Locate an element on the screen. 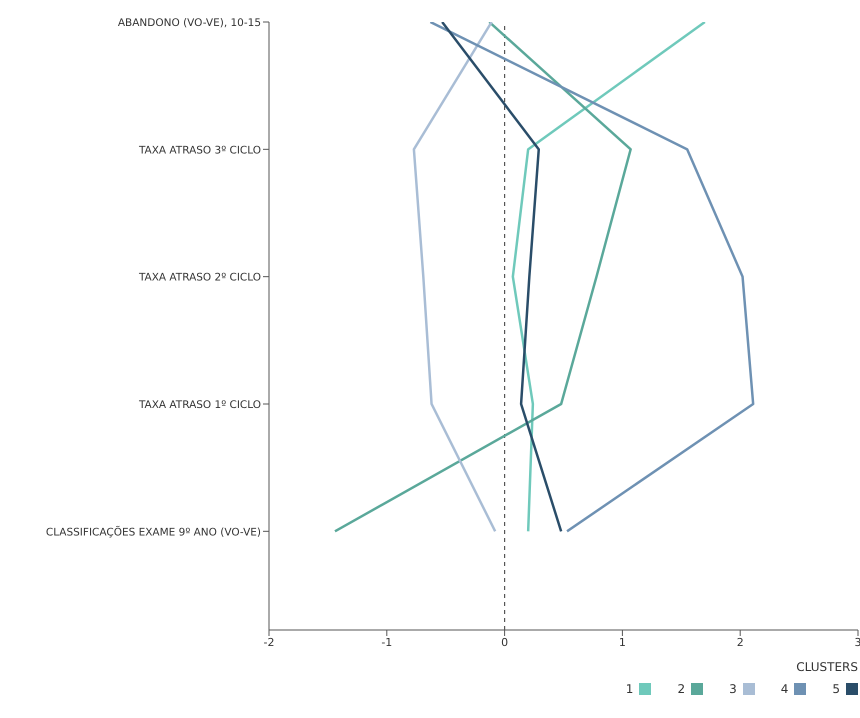 This screenshot has width=860, height=718. y-tick-label: TAXA ATRASO 2º CICLO is located at coordinates (199, 278).